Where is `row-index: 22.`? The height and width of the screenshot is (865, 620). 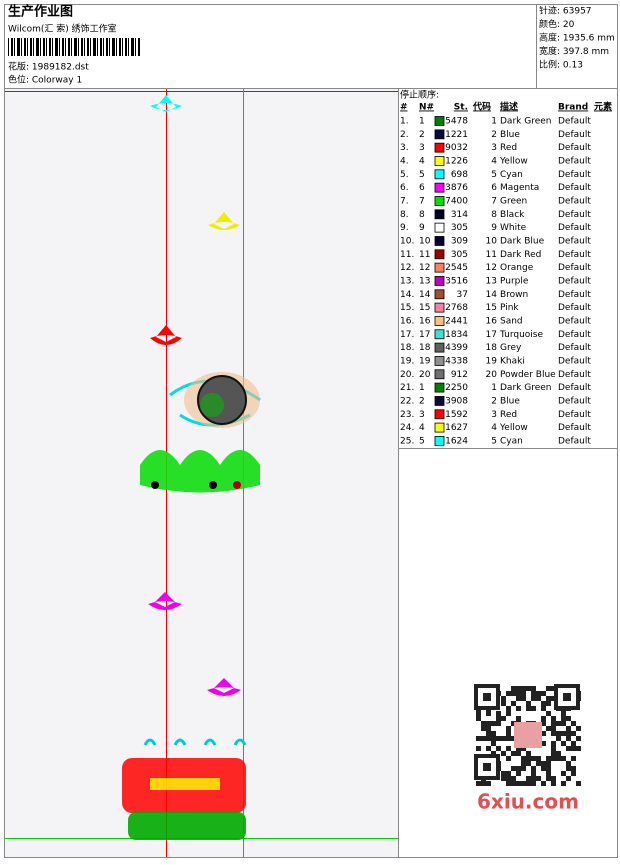
row-index: 22. is located at coordinates (407, 401).